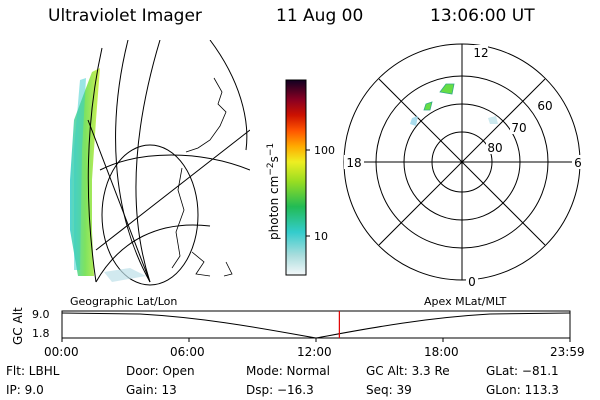 This screenshot has height=400, width=600. What do you see at coordinates (202, 177) in the screenshot?
I see `coastline-outline` at bounding box center [202, 177].